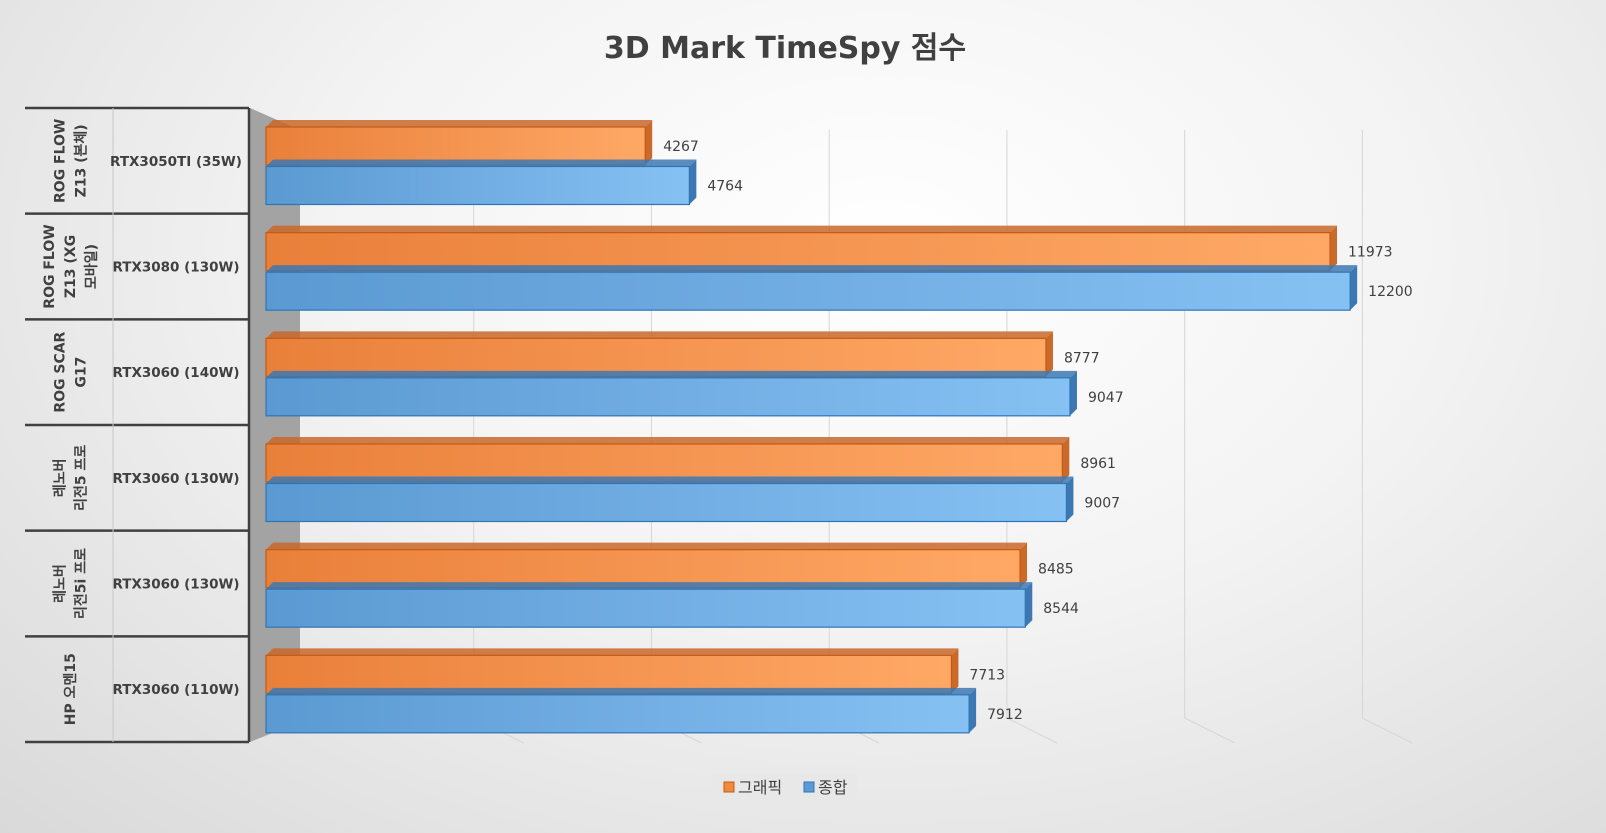 The image size is (1606, 833). Describe the element at coordinates (175, 690) in the screenshot. I see `category-label: RTX3060 (110W)` at that location.